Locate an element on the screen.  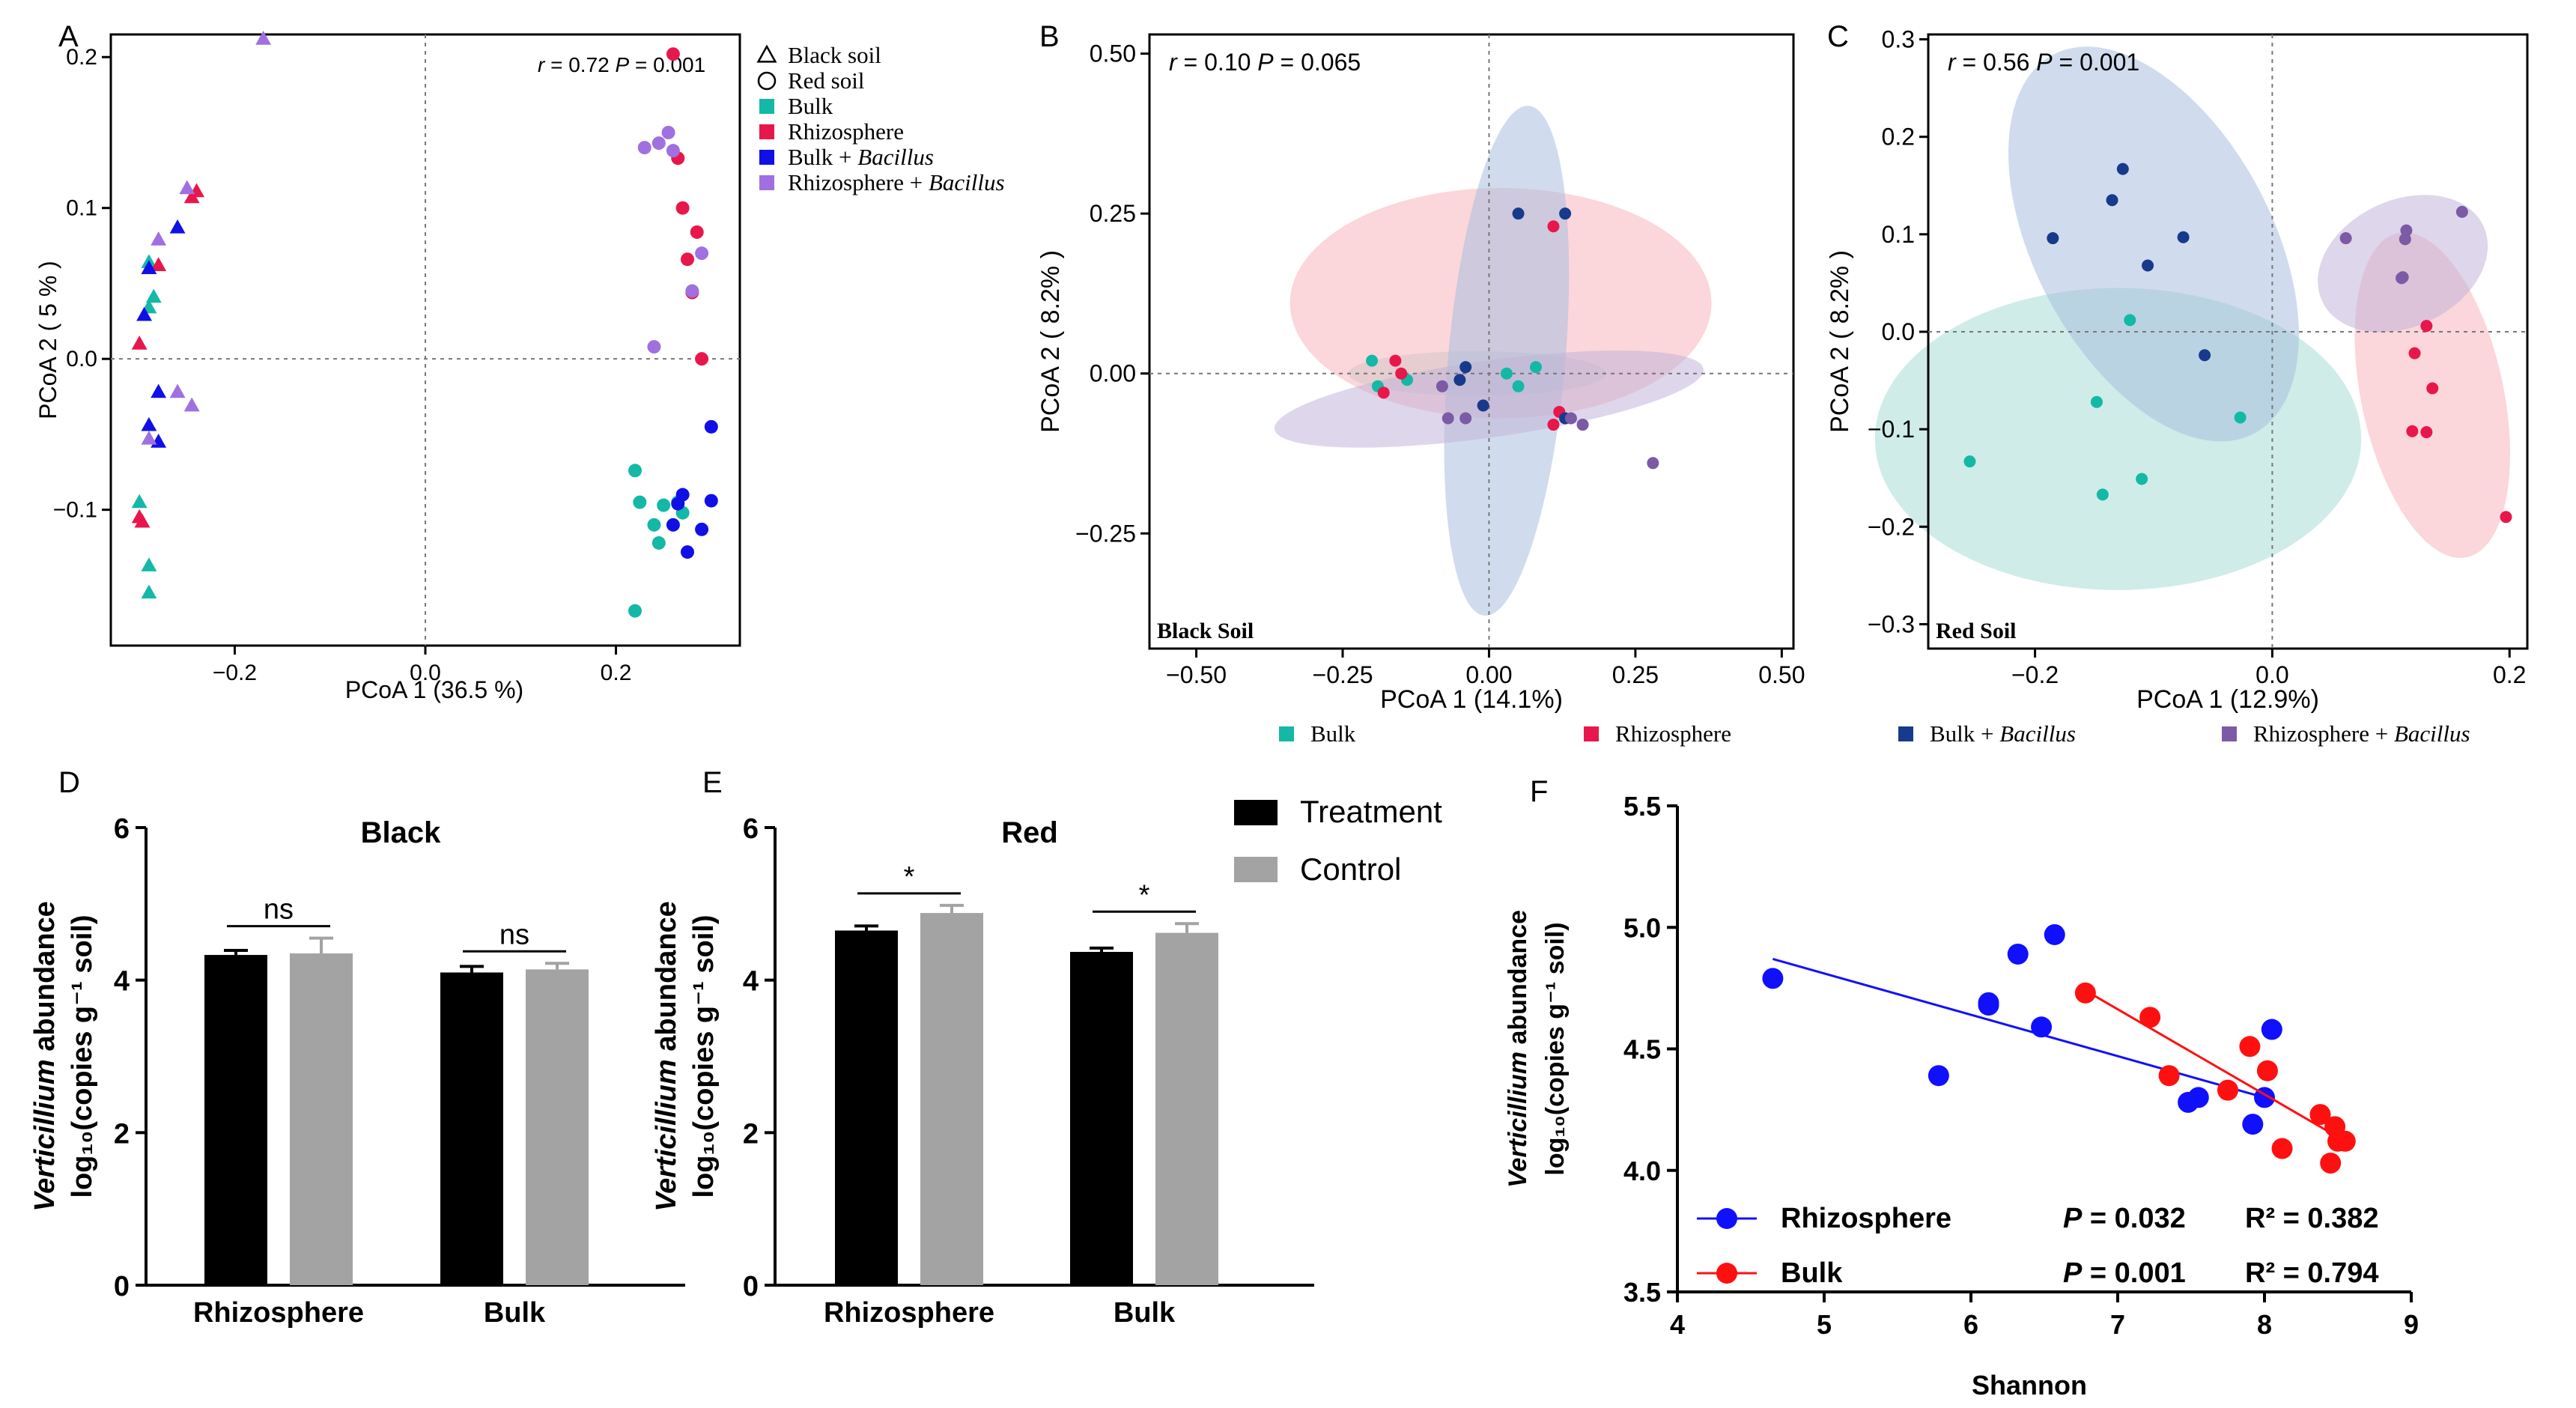
legend-swatch-a-rhizo_bacillus is located at coordinates (766, 182).